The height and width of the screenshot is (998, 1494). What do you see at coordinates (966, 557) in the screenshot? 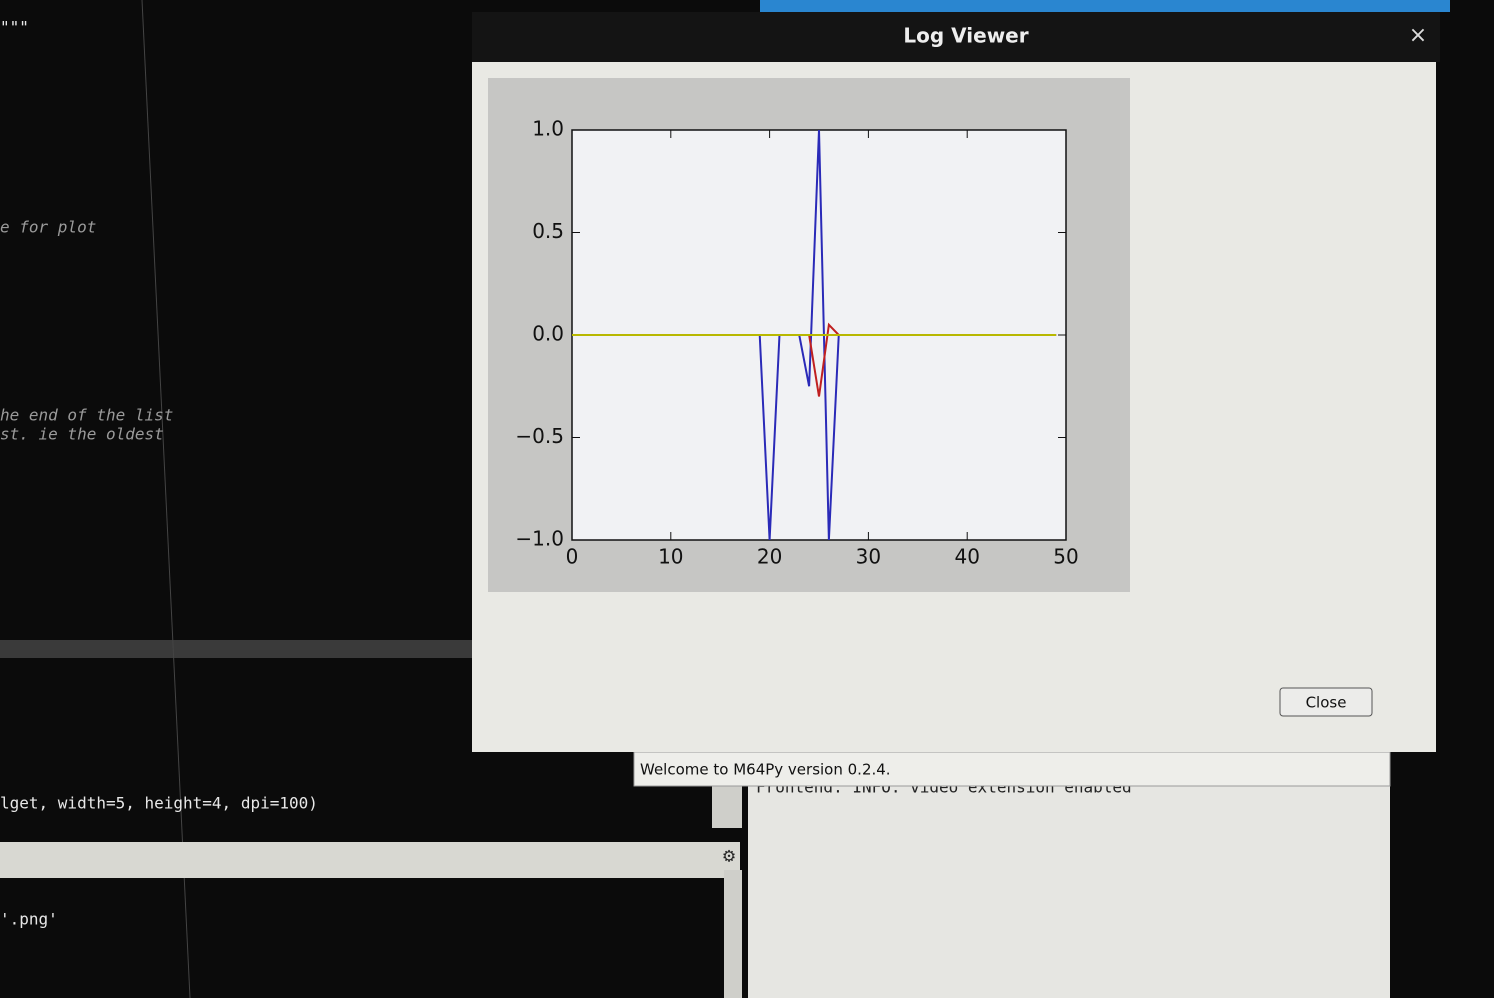
I see `x-tick-label: 40` at bounding box center [966, 557].